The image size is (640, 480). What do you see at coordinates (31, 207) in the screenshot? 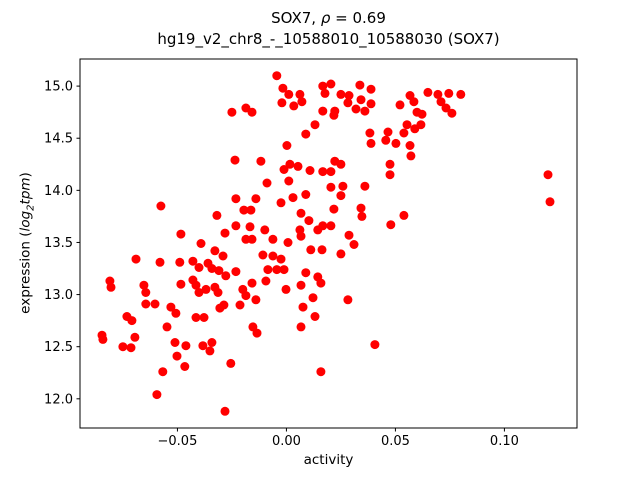
I see `ylabel-subscript: 2` at bounding box center [31, 207].